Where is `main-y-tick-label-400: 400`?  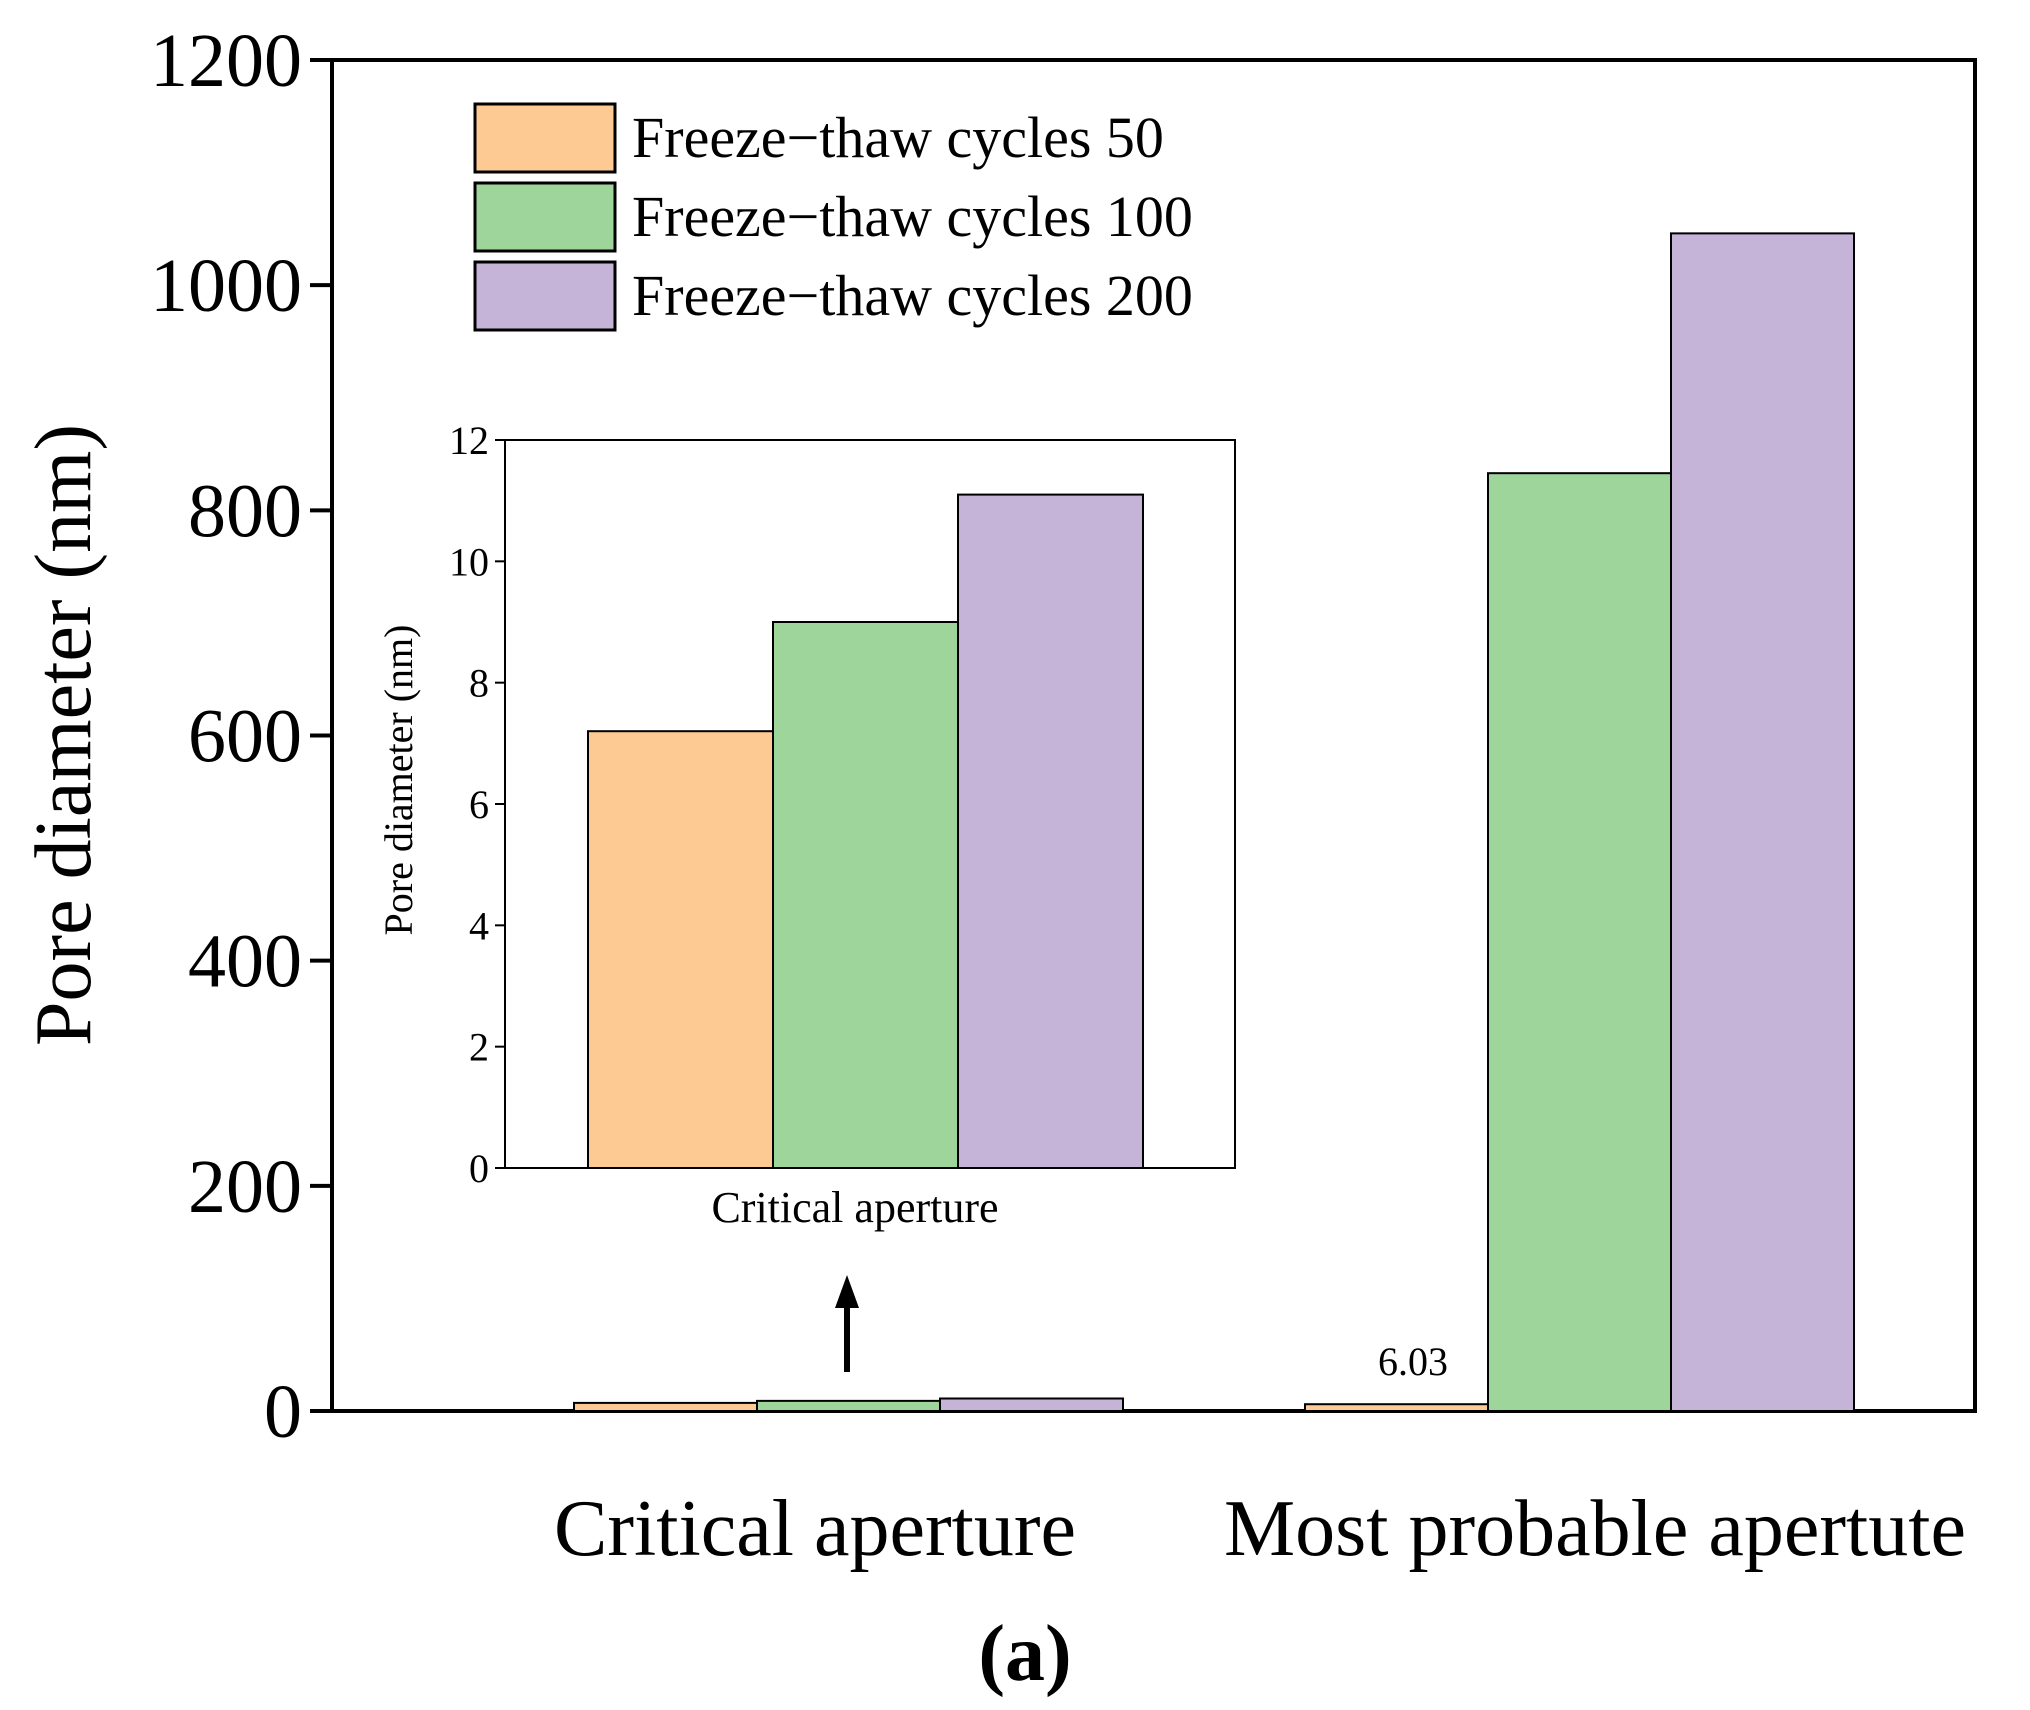 main-y-tick-label-400: 400 is located at coordinates (245, 962).